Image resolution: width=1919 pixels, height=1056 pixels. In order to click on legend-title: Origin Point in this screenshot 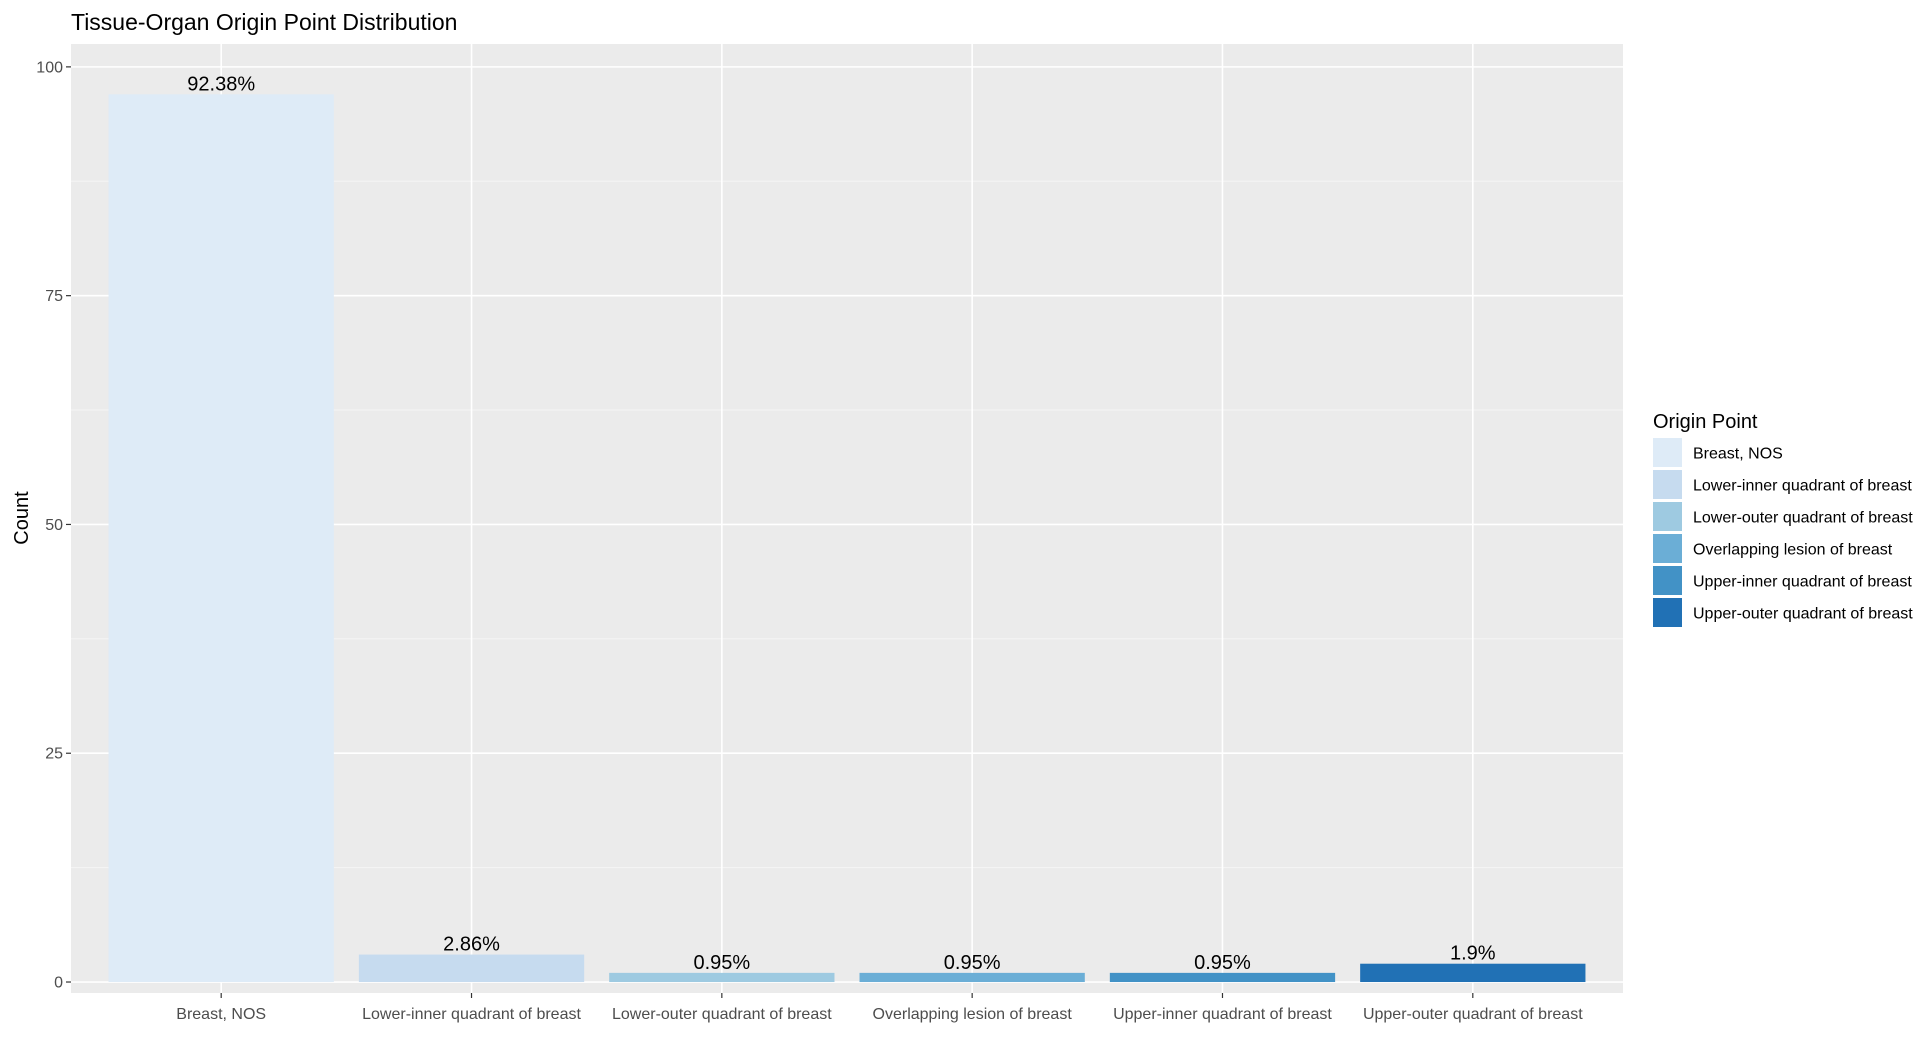, I will do `click(1705, 422)`.